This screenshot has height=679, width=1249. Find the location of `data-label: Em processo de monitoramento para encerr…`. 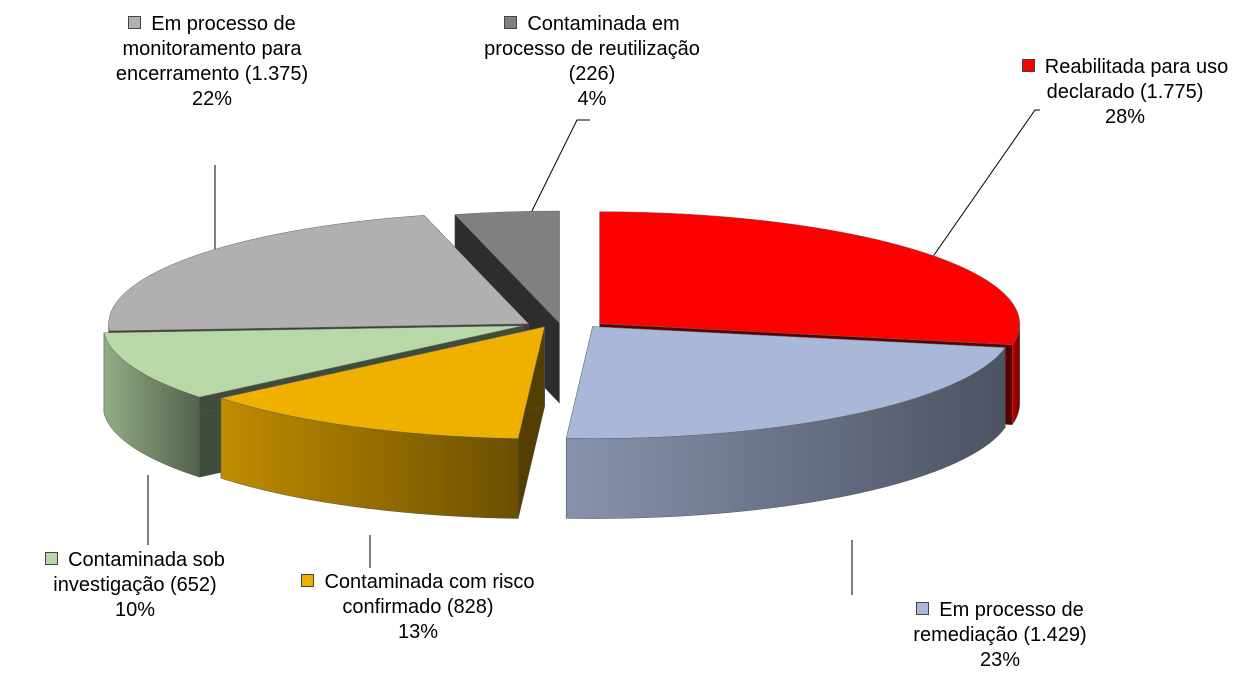

data-label: Em processo de monitoramento para encerr… is located at coordinates (212, 62).